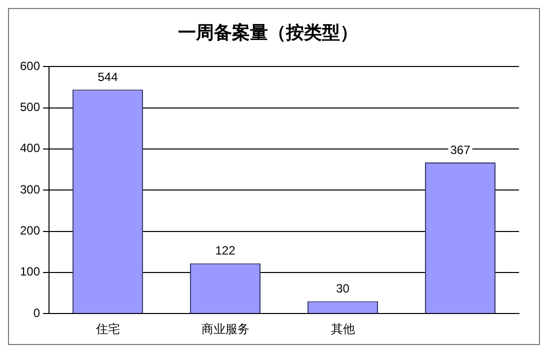 Image resolution: width=550 pixels, height=355 pixels. What do you see at coordinates (30, 189) in the screenshot?
I see `y-tick-label: 300` at bounding box center [30, 189].